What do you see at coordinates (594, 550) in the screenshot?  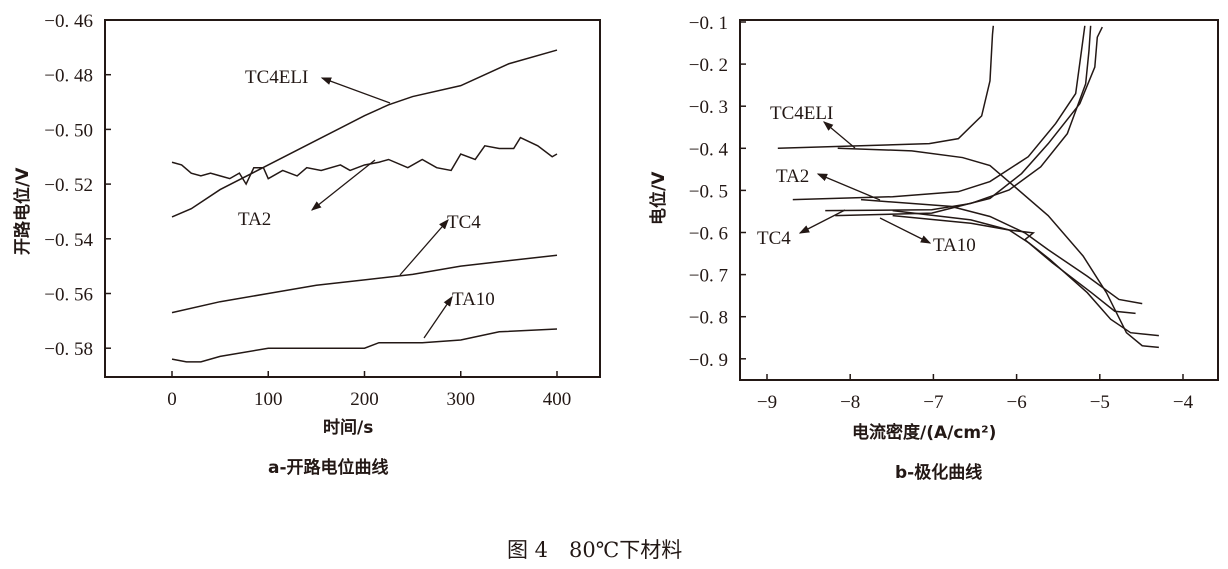 I see `figure-caption: 图 4 80℃下材料` at bounding box center [594, 550].